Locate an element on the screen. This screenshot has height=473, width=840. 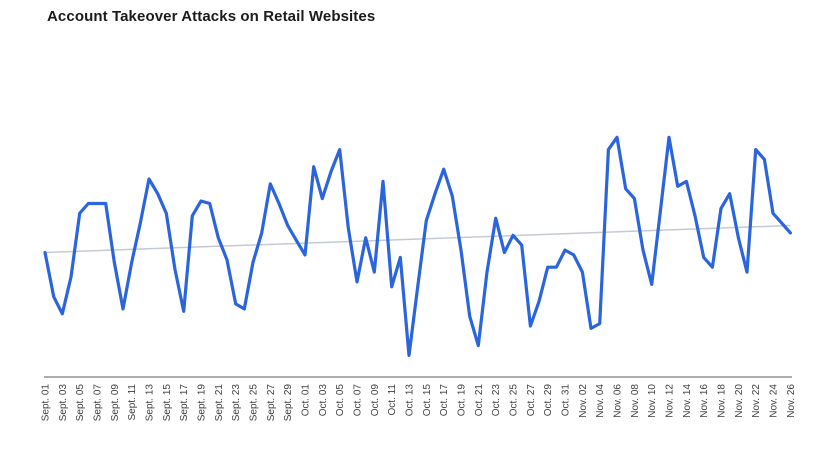
x-axis-label: Oct. 01 is located at coordinates (306, 400).